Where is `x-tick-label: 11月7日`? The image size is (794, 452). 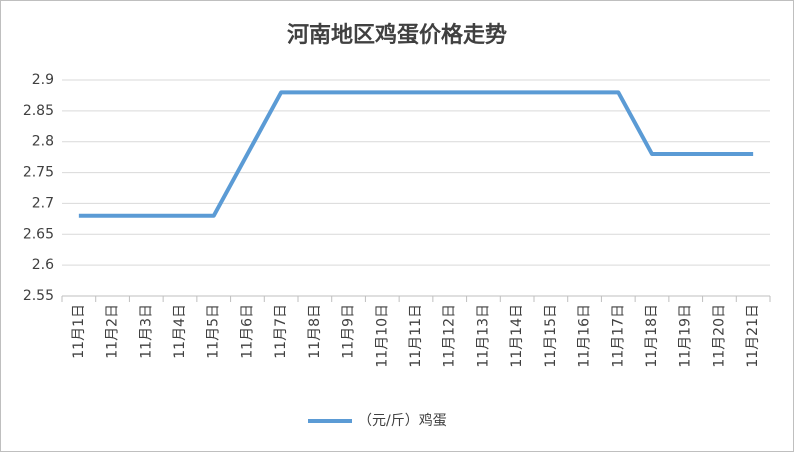
x-tick-label: 11月7日 is located at coordinates (281, 331).